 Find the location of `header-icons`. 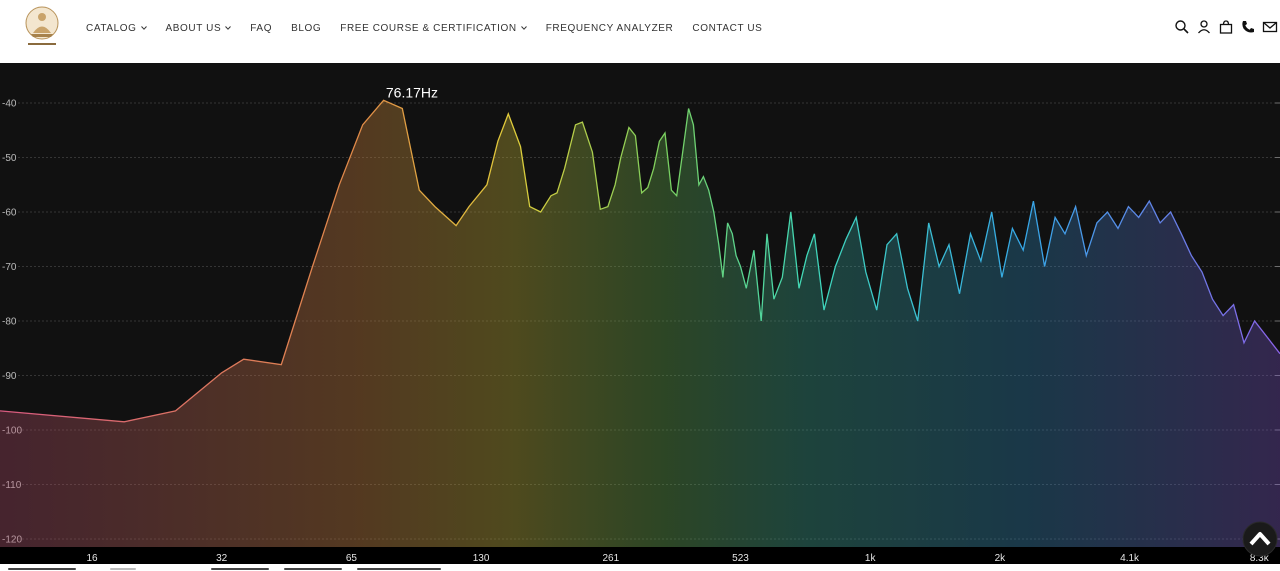

header-icons is located at coordinates (1223, 27).